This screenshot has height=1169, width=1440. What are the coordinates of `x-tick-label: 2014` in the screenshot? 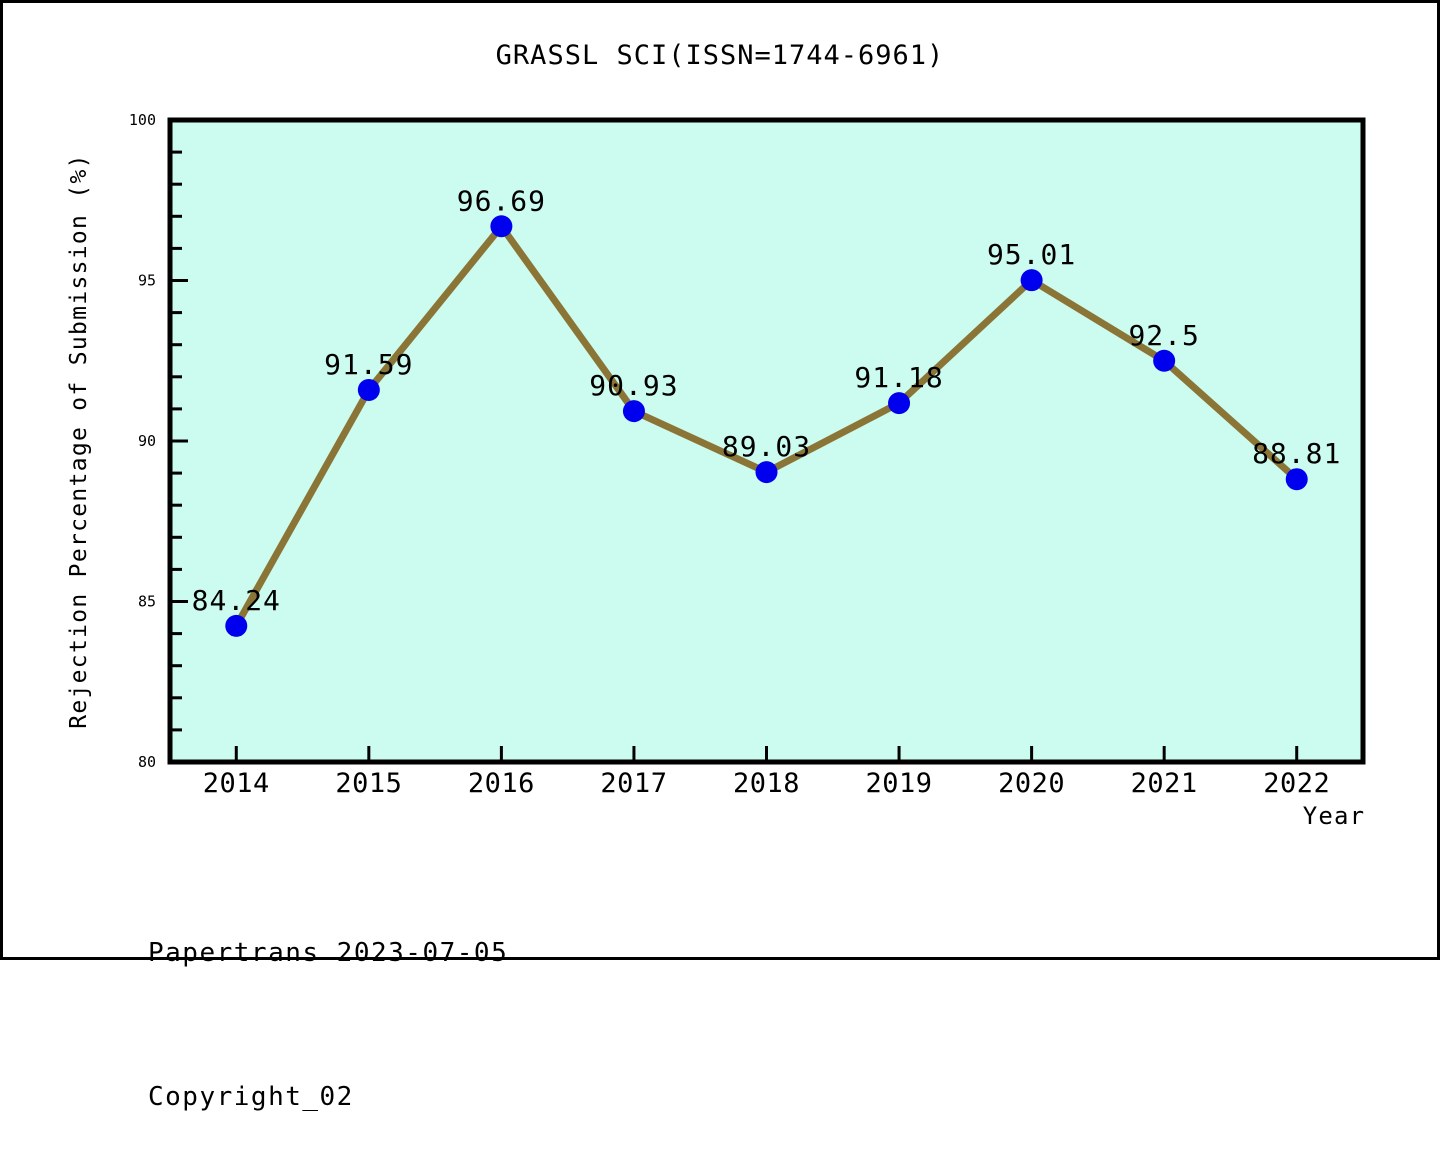 It's located at (236, 783).